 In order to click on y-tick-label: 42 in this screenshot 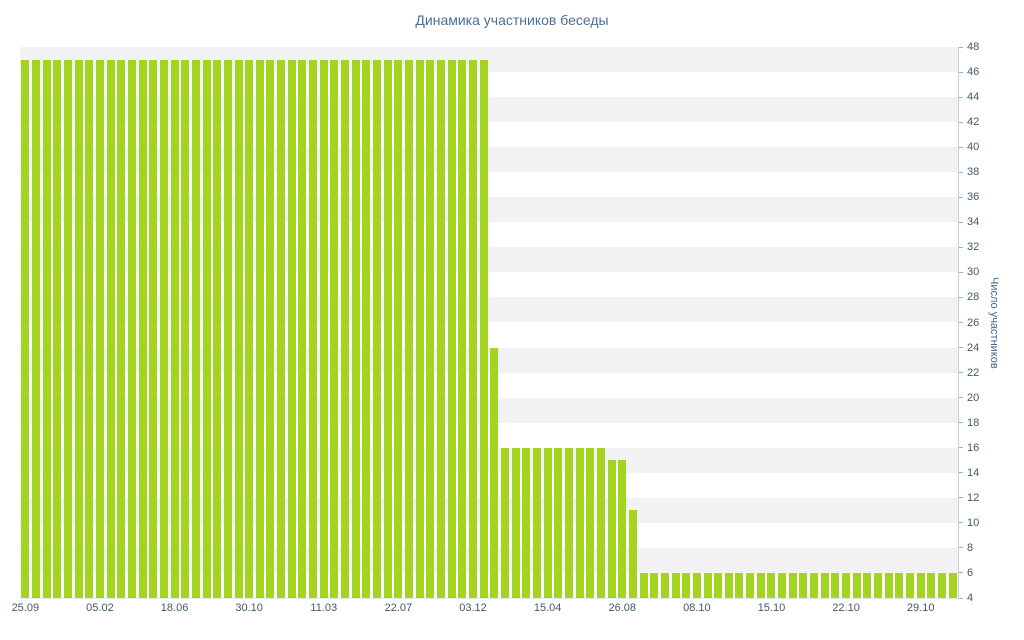, I will do `click(973, 122)`.